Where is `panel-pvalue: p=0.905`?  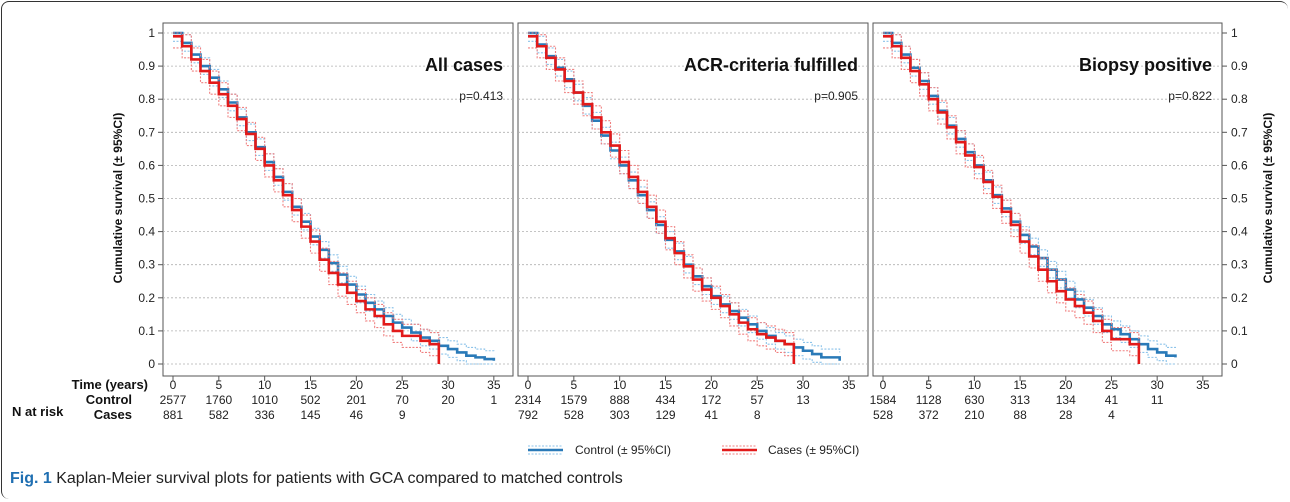
panel-pvalue: p=0.905 is located at coordinates (836, 96).